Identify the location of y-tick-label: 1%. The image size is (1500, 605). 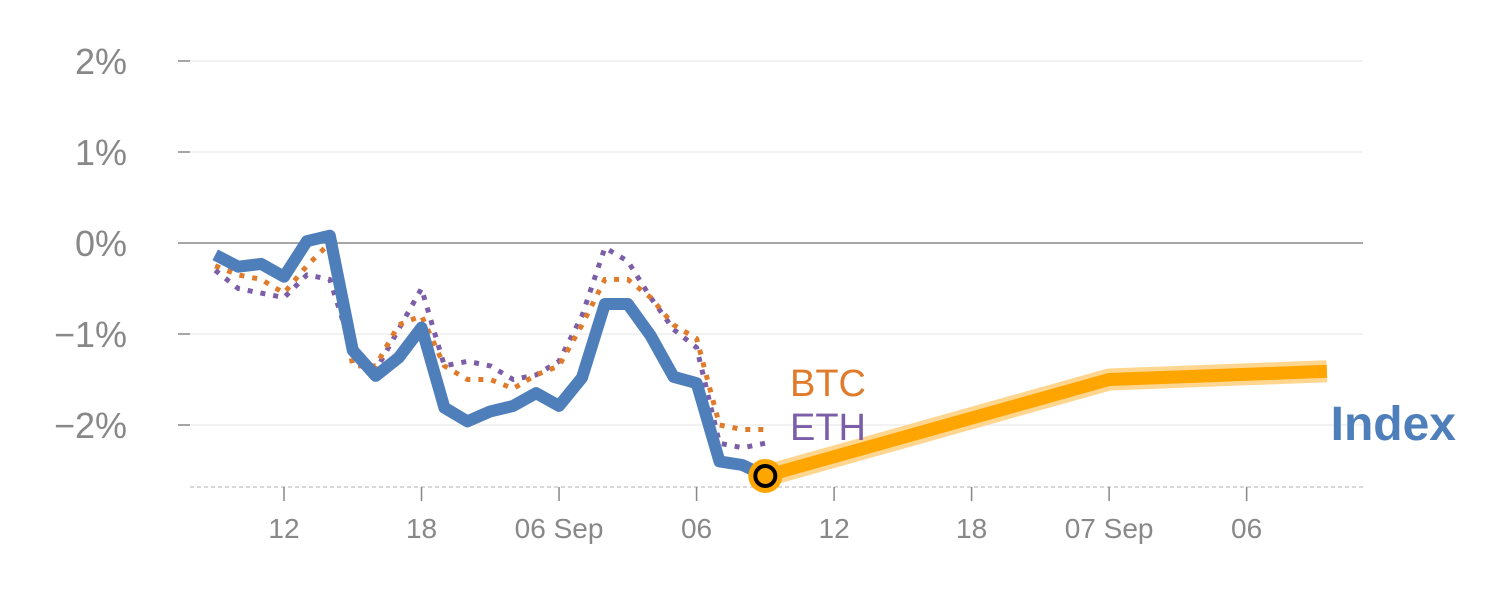
(101, 152).